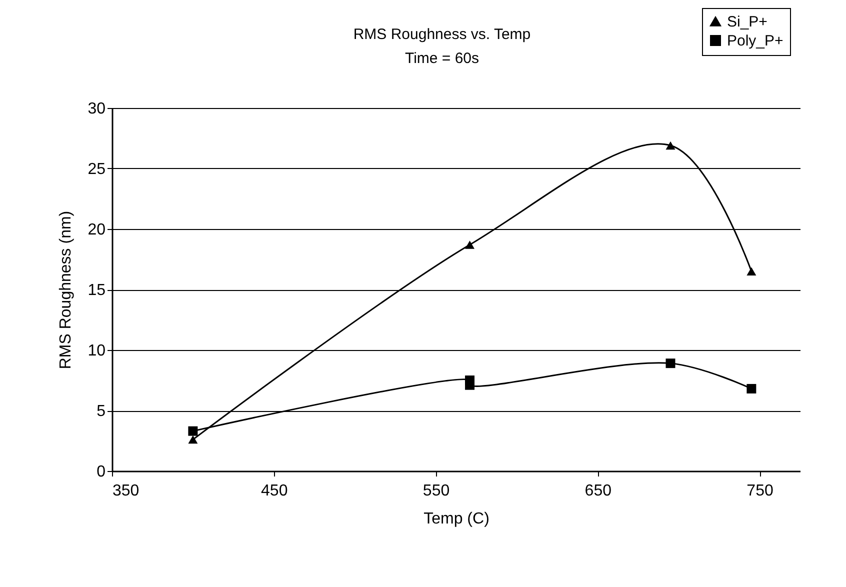  What do you see at coordinates (126, 491) in the screenshot?
I see `x-tick-label: 350` at bounding box center [126, 491].